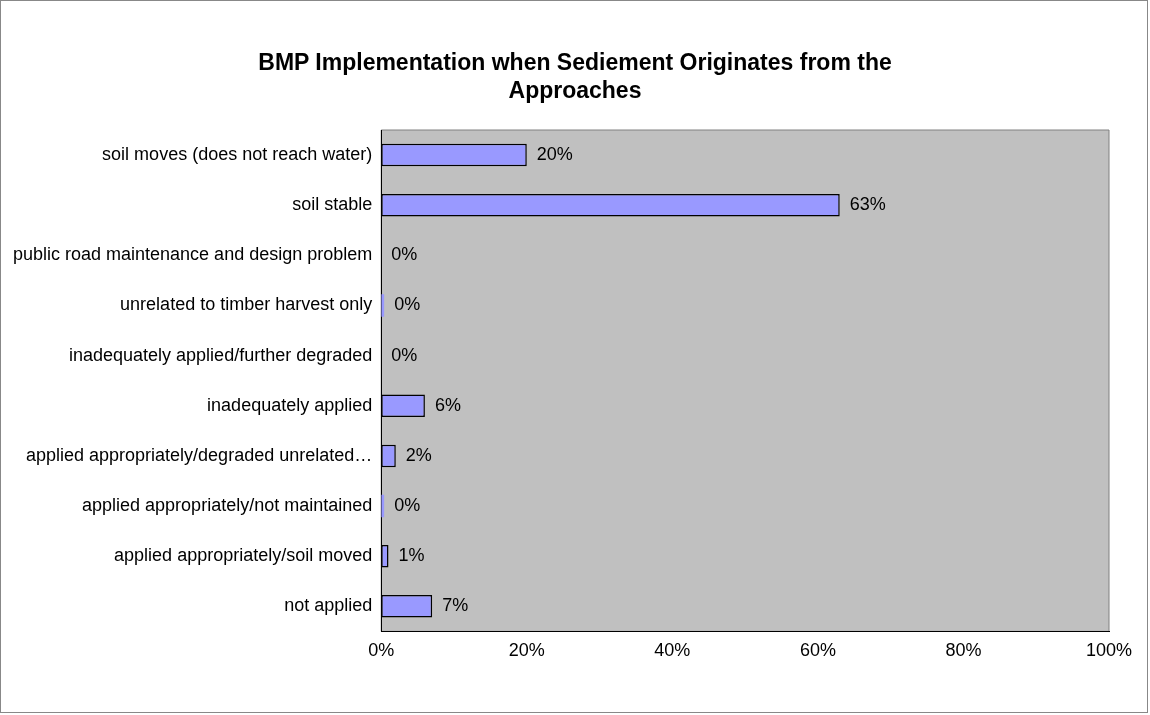  What do you see at coordinates (290, 404) in the screenshot?
I see `y-tick-label: inadequately applied` at bounding box center [290, 404].